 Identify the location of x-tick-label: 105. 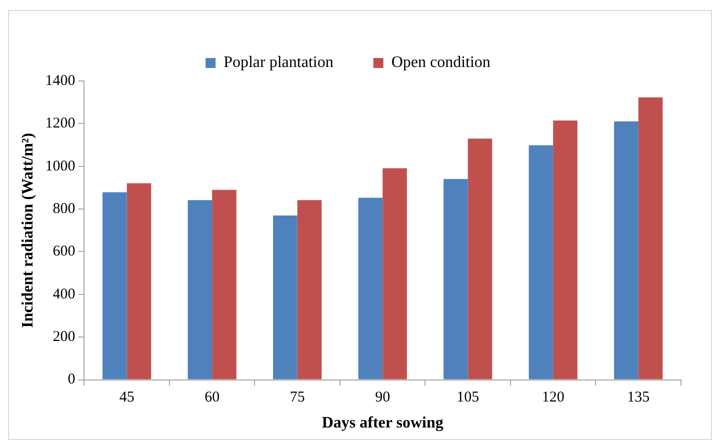
(468, 398).